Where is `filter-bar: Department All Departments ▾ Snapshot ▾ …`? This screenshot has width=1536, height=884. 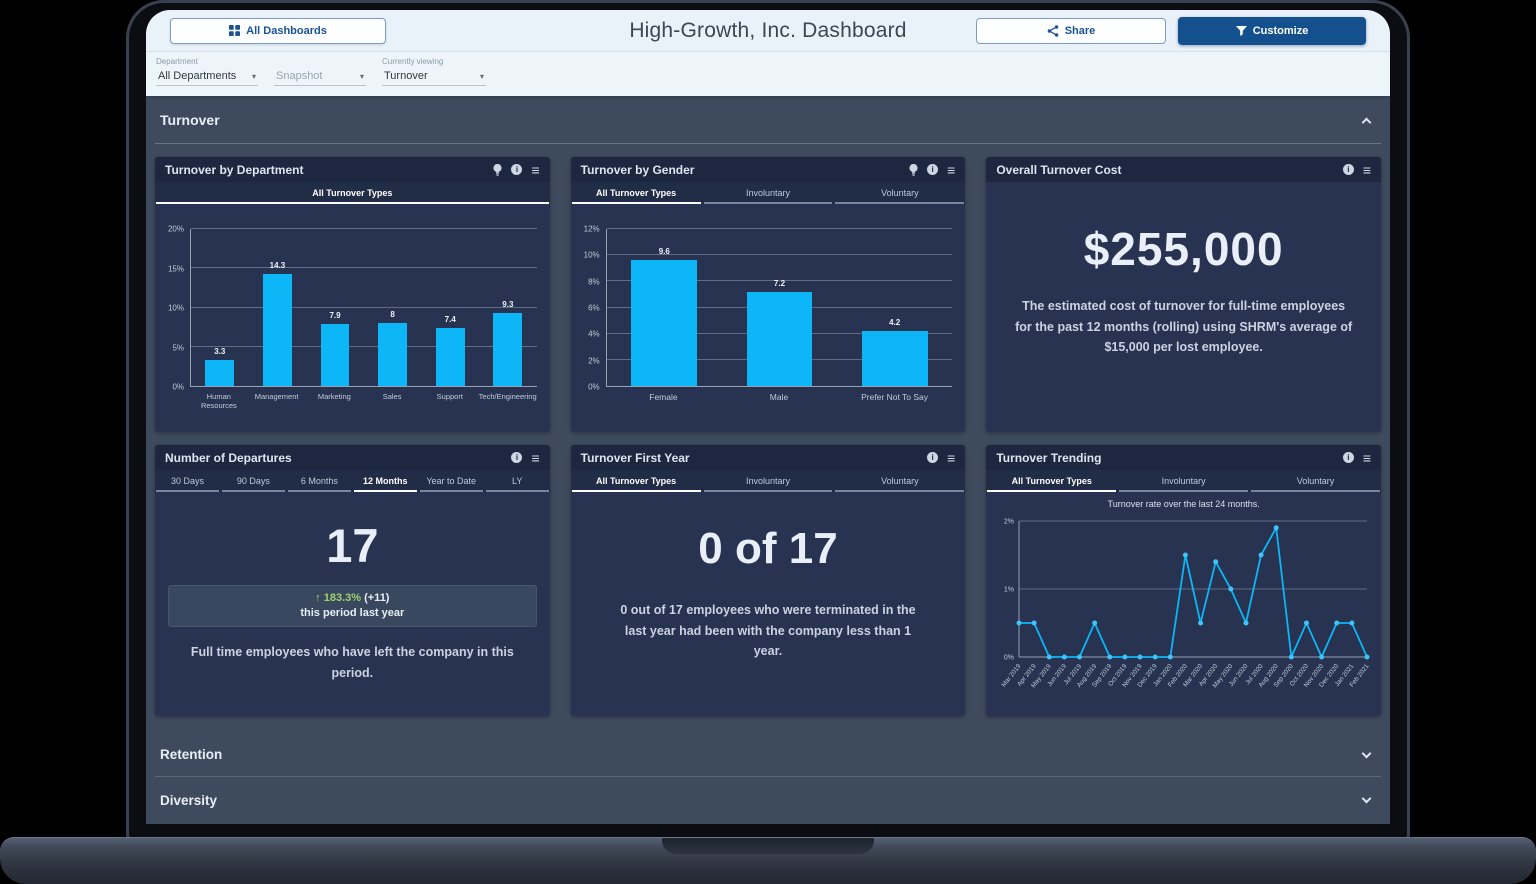
filter-bar: Department All Departments ▾ Snapshot ▾ … is located at coordinates (768, 74).